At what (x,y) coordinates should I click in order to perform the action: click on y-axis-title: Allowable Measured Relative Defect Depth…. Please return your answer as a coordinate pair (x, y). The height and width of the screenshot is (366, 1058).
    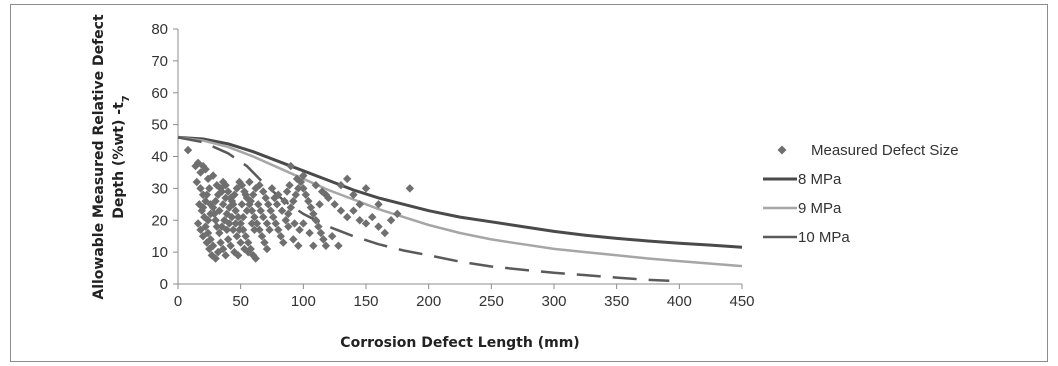
    Looking at the image, I should click on (111, 157).